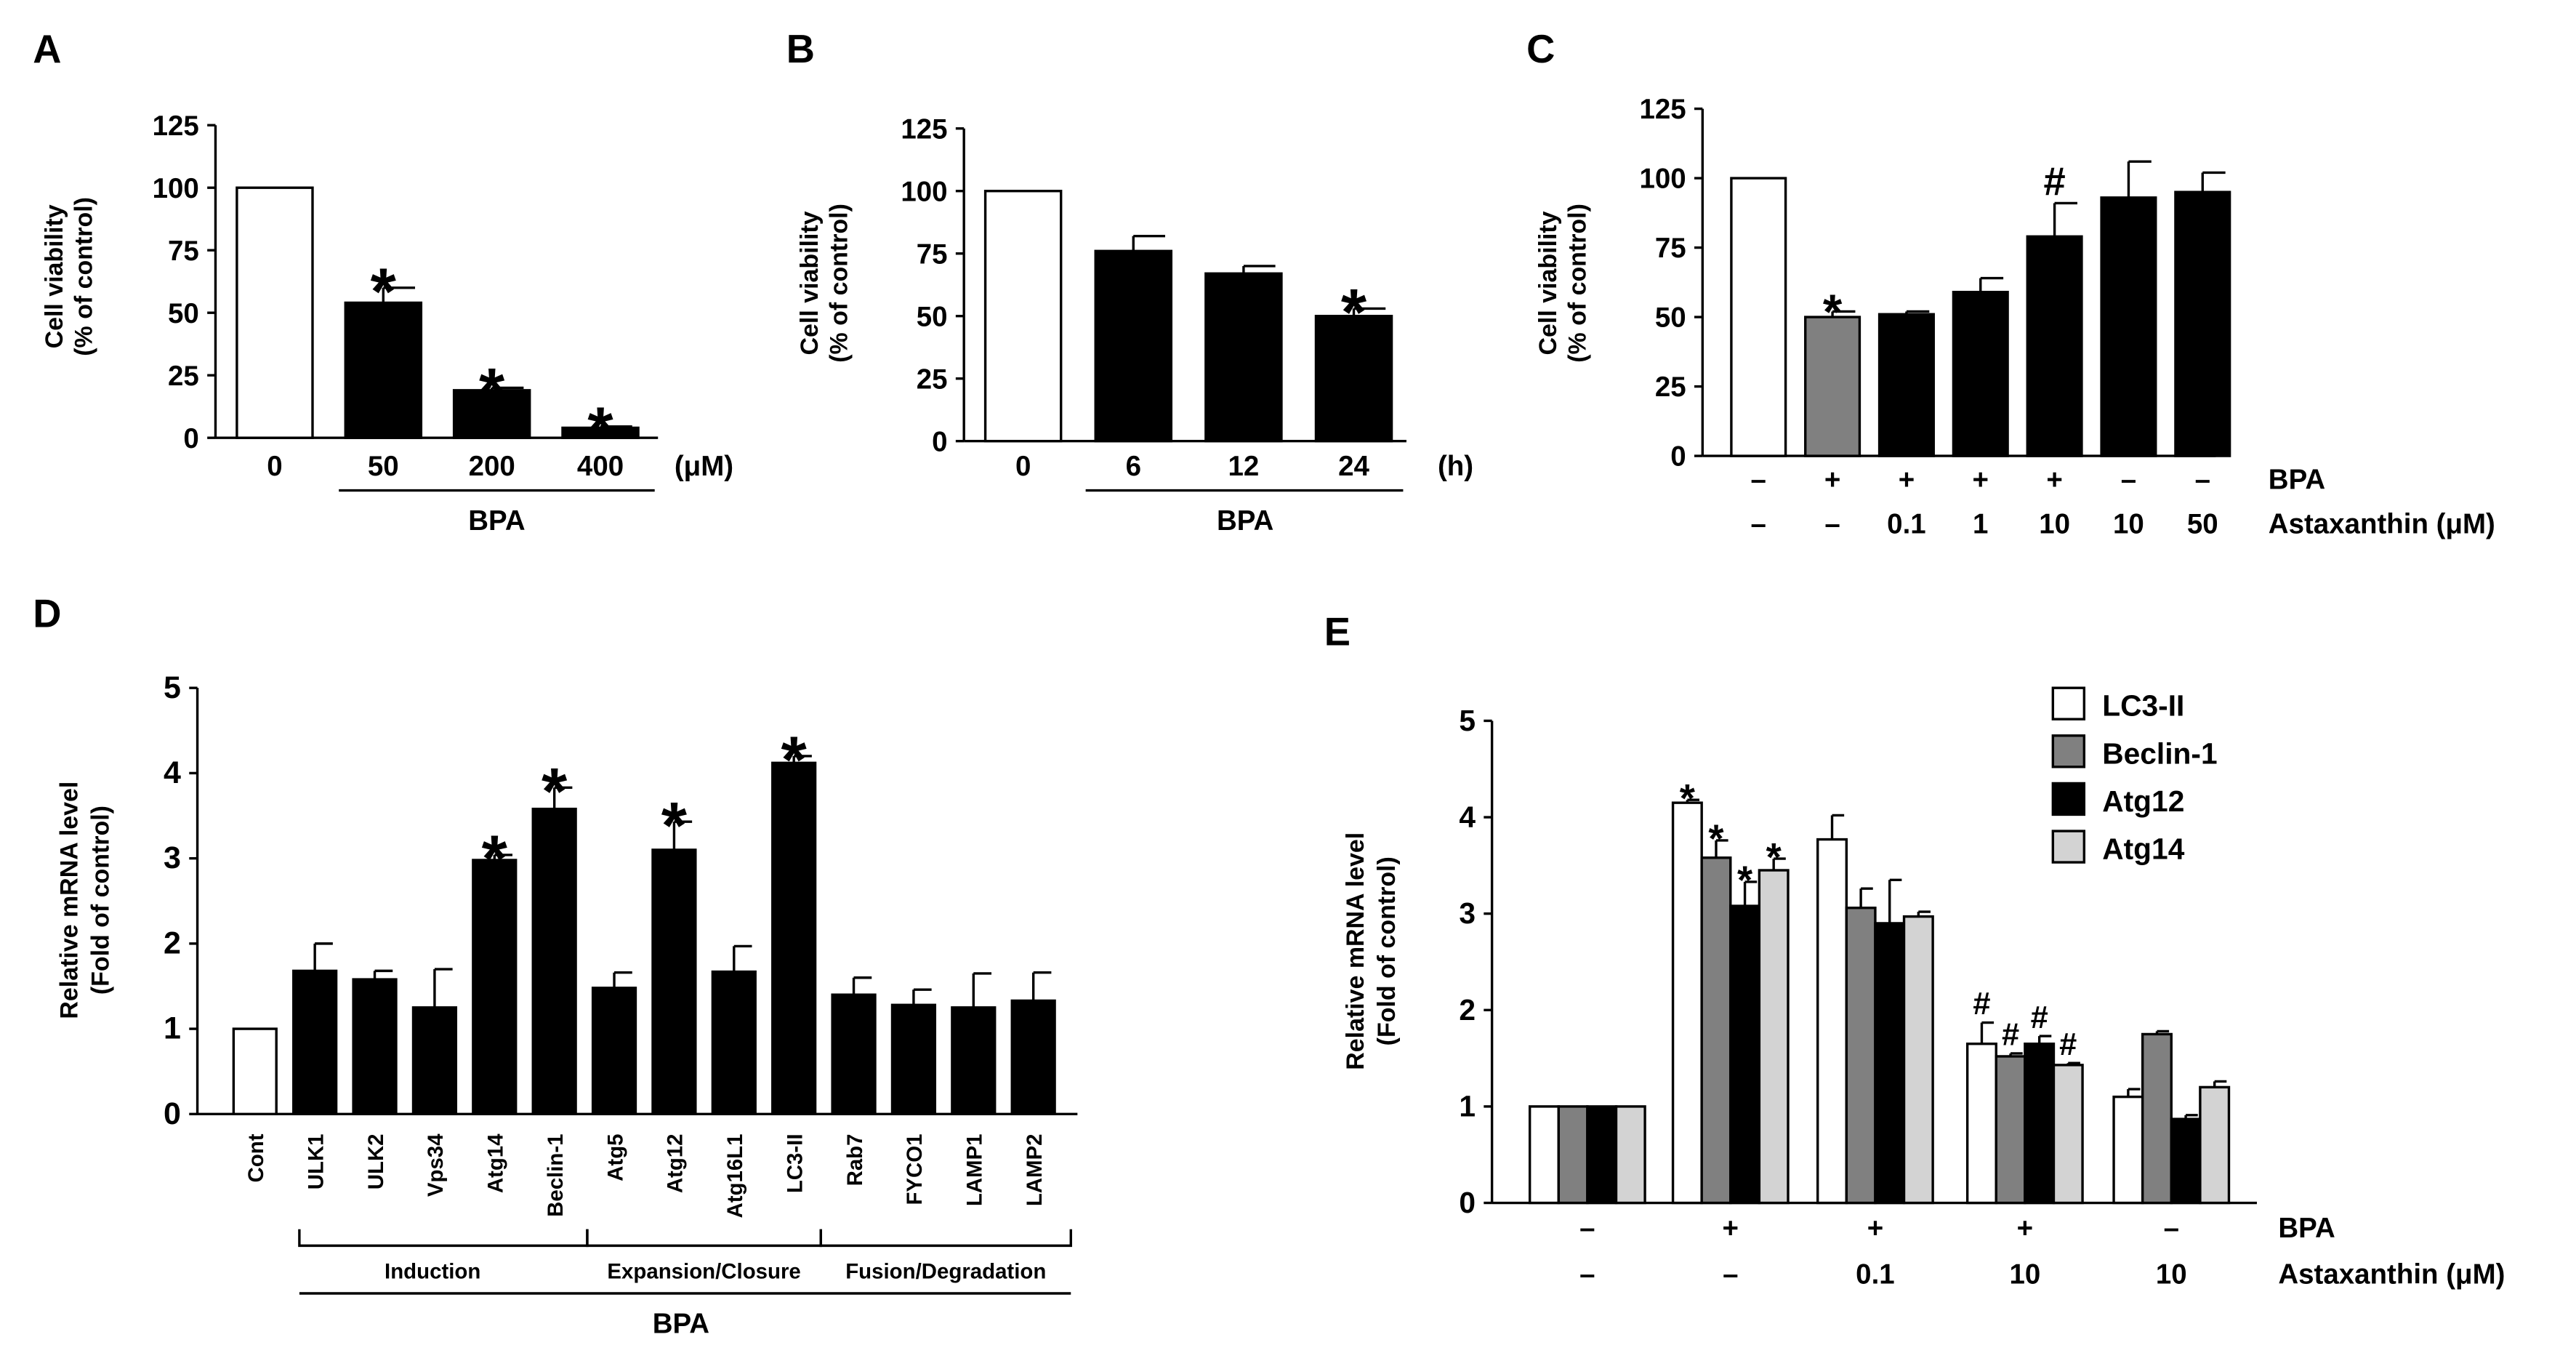 The height and width of the screenshot is (1361, 2576). Describe the element at coordinates (2391, 1274) in the screenshot. I see `row2-label: Astaxanthin (μM)` at that location.